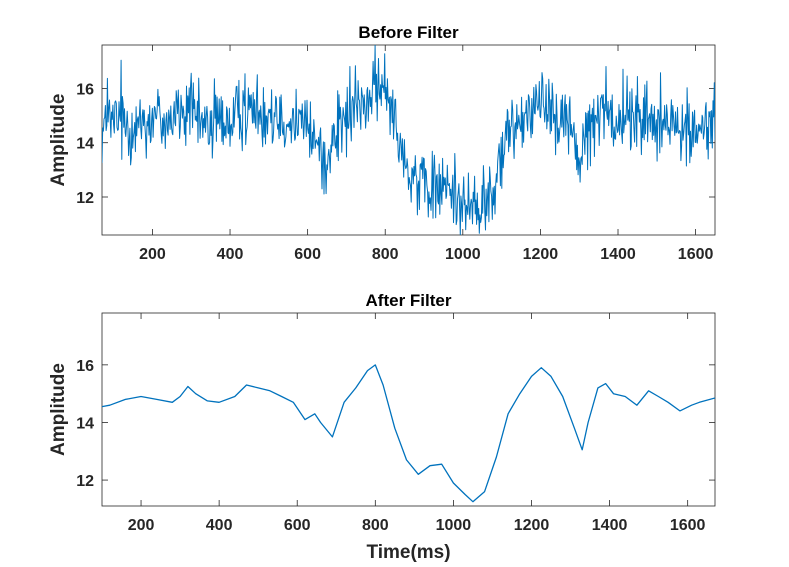  Describe the element at coordinates (408, 32) in the screenshot. I see `chart-title: Before Filter` at that location.